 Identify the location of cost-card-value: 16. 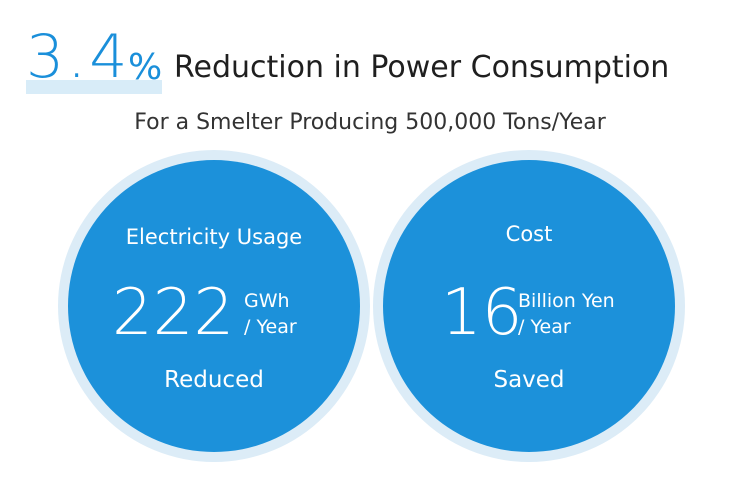
(482, 313).